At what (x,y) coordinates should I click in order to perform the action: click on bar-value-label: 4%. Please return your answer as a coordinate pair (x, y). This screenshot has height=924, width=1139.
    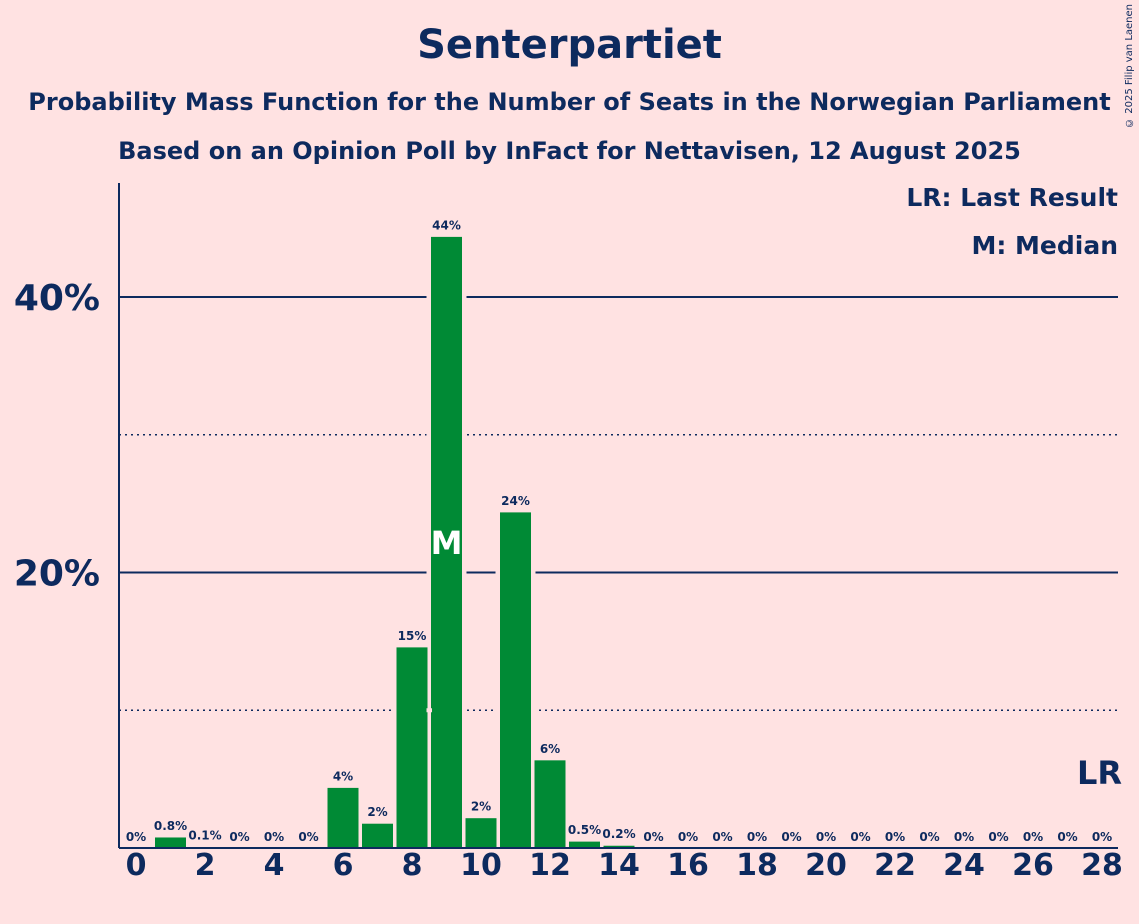
    Looking at the image, I should click on (343, 776).